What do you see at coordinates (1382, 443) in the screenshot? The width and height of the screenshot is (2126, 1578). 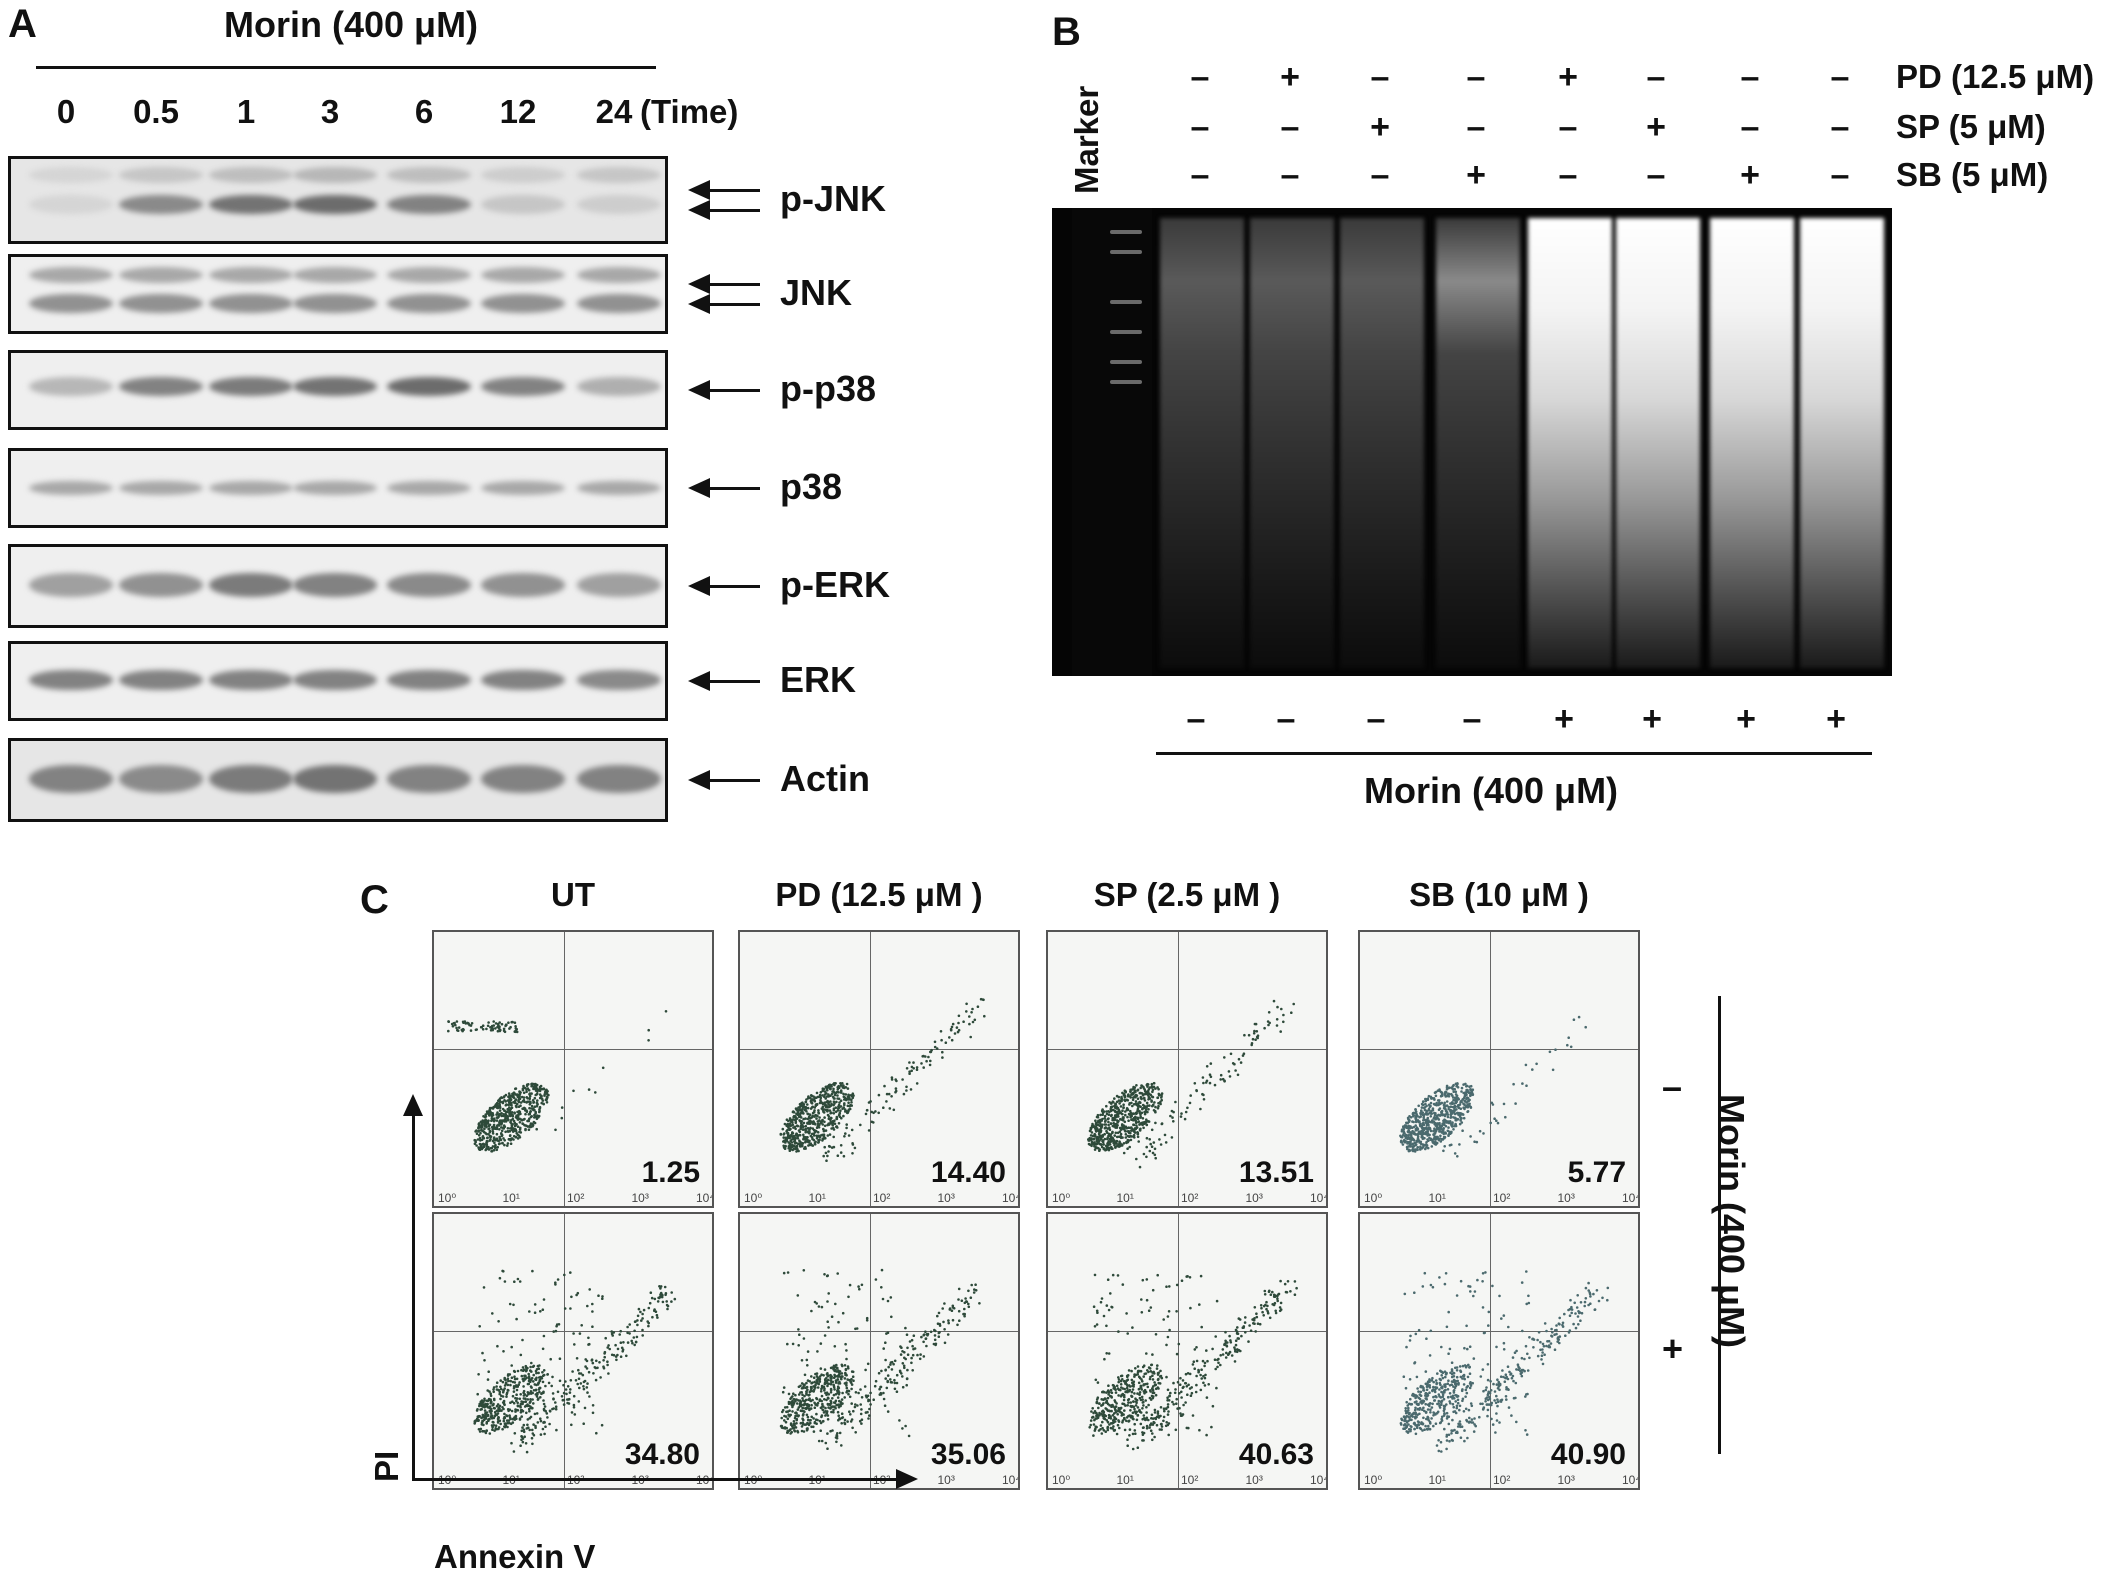 I see `gel-lane` at bounding box center [1382, 443].